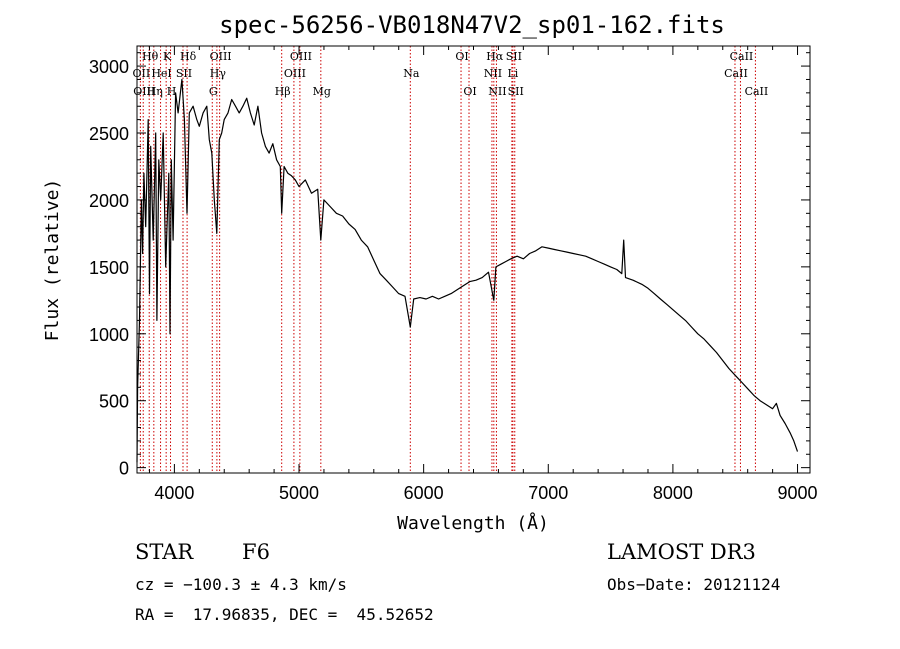 This screenshot has height=649, width=900. What do you see at coordinates (109, 335) in the screenshot?
I see `y-tick-label: 1000` at bounding box center [109, 335].